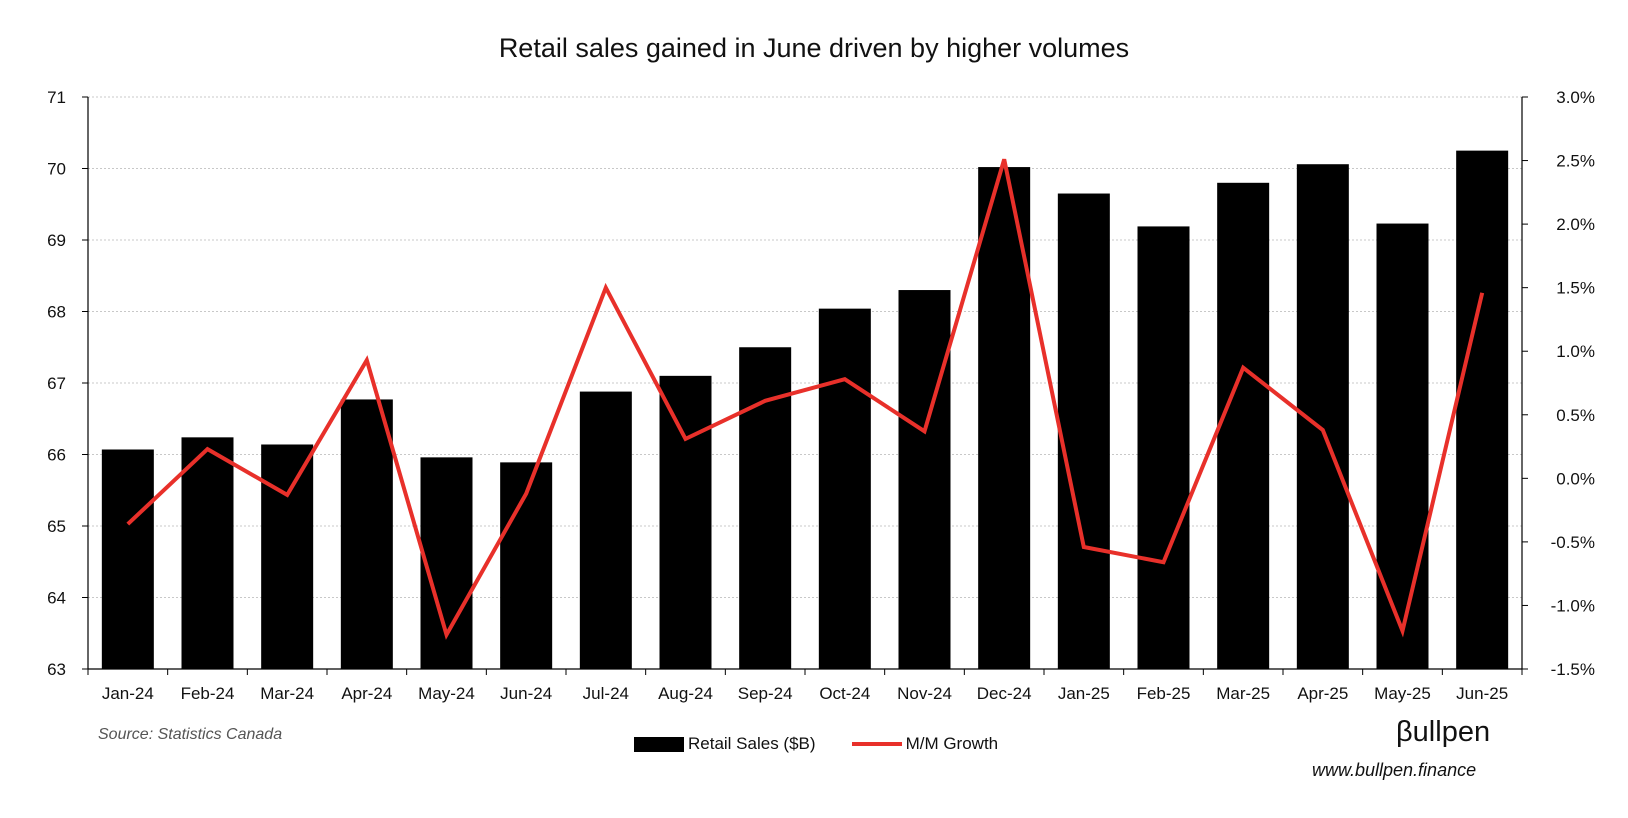  I want to click on x-axis-tick-label: Mar-24, so click(287, 693).